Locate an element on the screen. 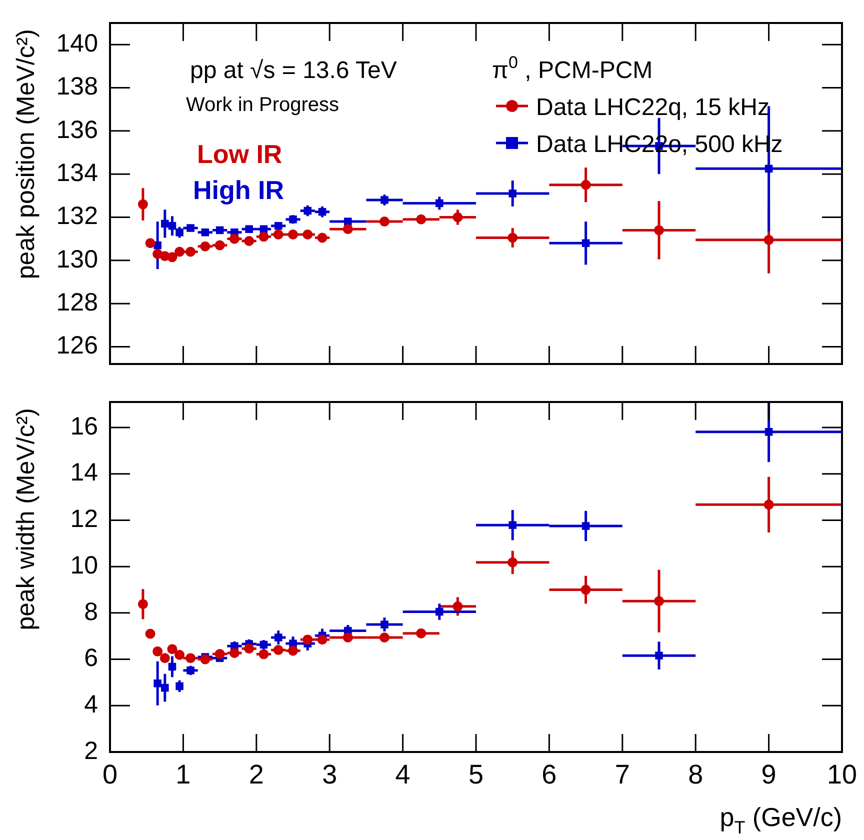 This screenshot has height=840, width=864. y-tick-label: 140 is located at coordinates (77, 43).